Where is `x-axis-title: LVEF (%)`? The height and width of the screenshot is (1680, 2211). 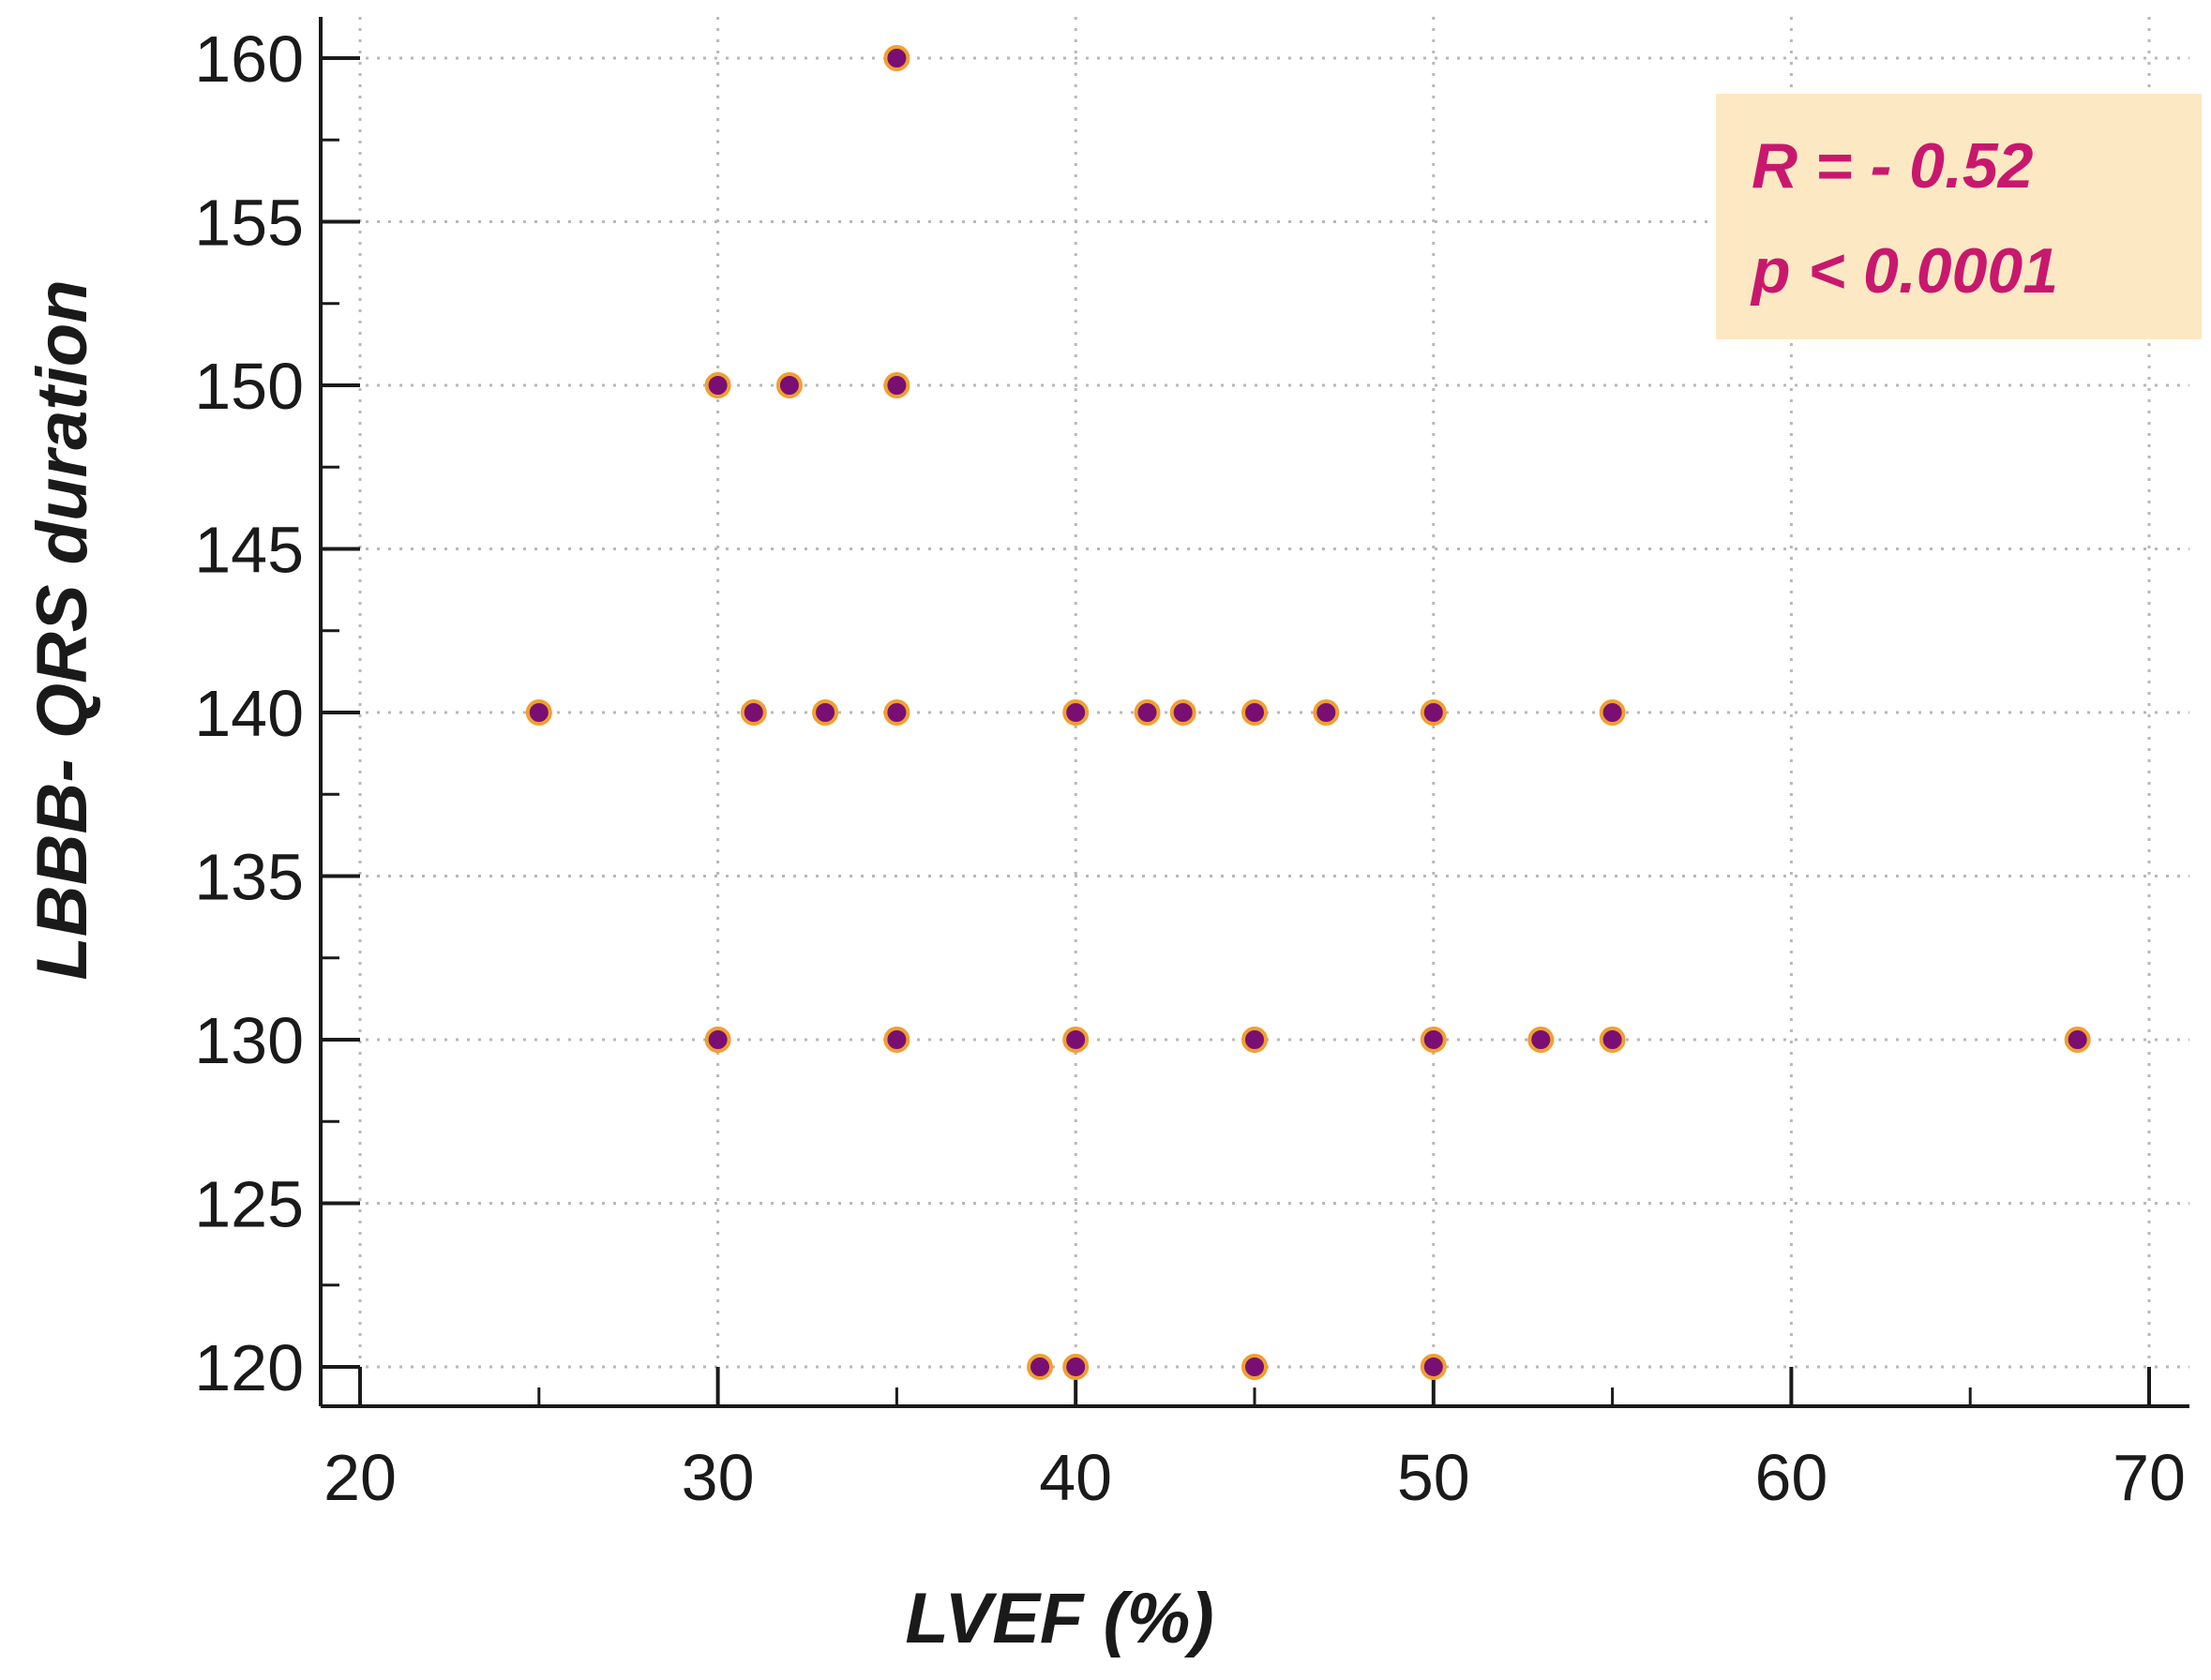 x-axis-title: LVEF (%) is located at coordinates (1059, 1618).